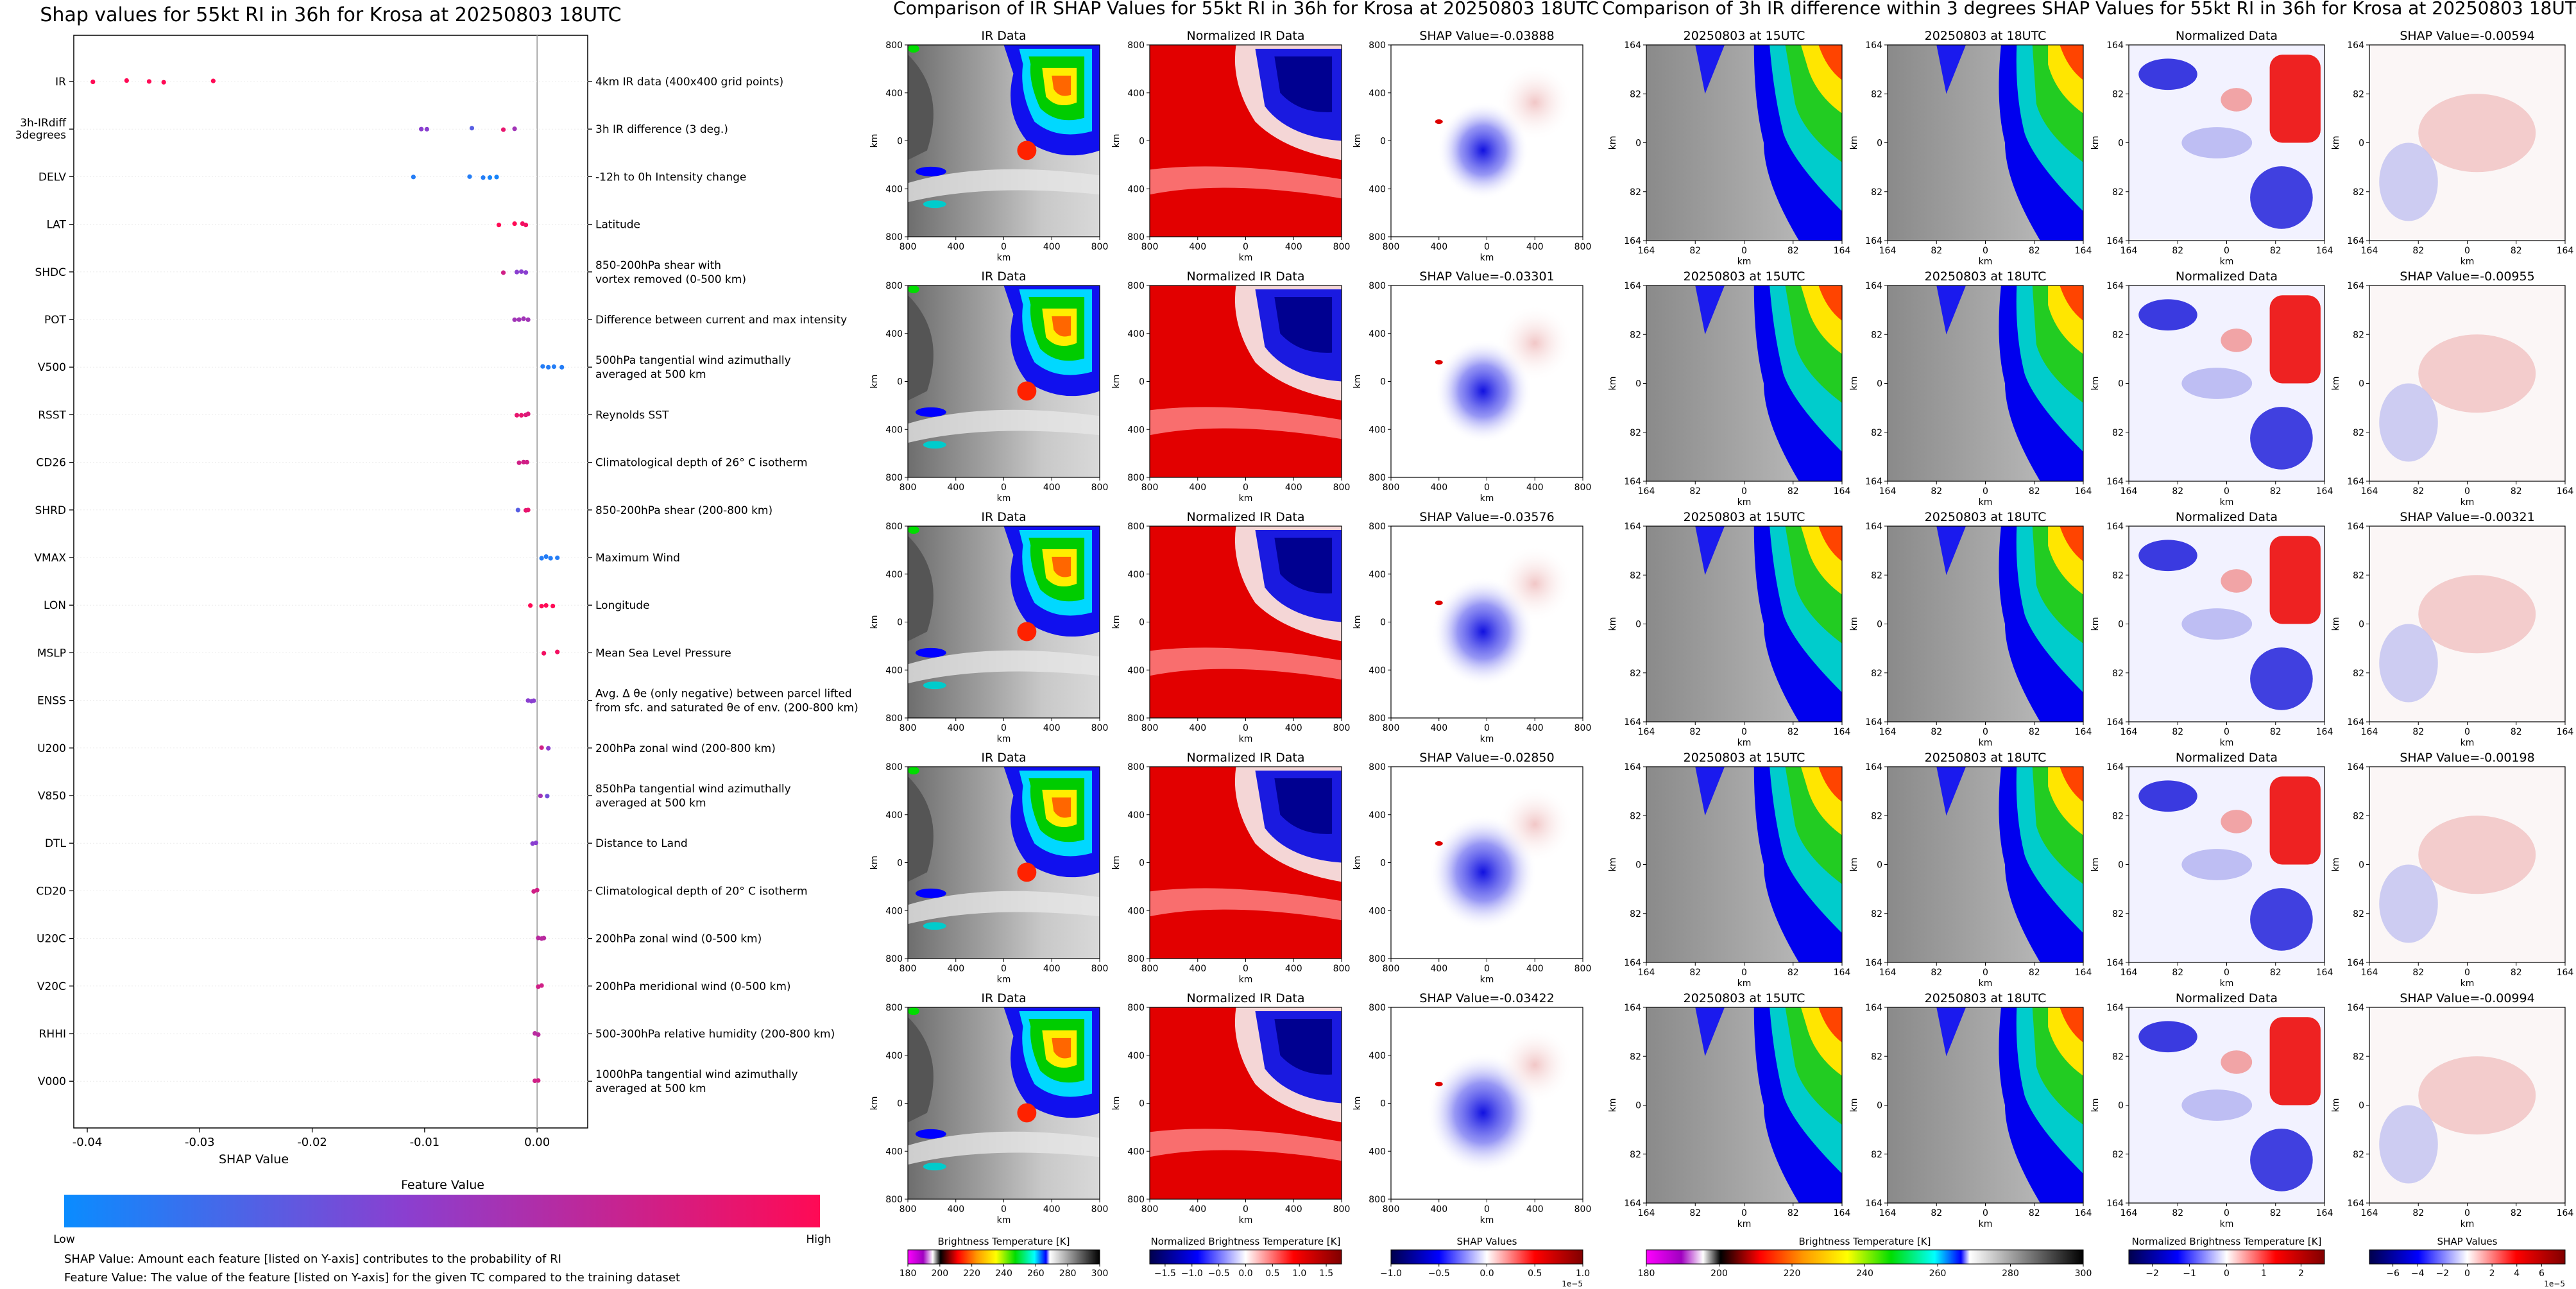  Describe the element at coordinates (2167, 555) in the screenshot. I see `negative-region` at that location.